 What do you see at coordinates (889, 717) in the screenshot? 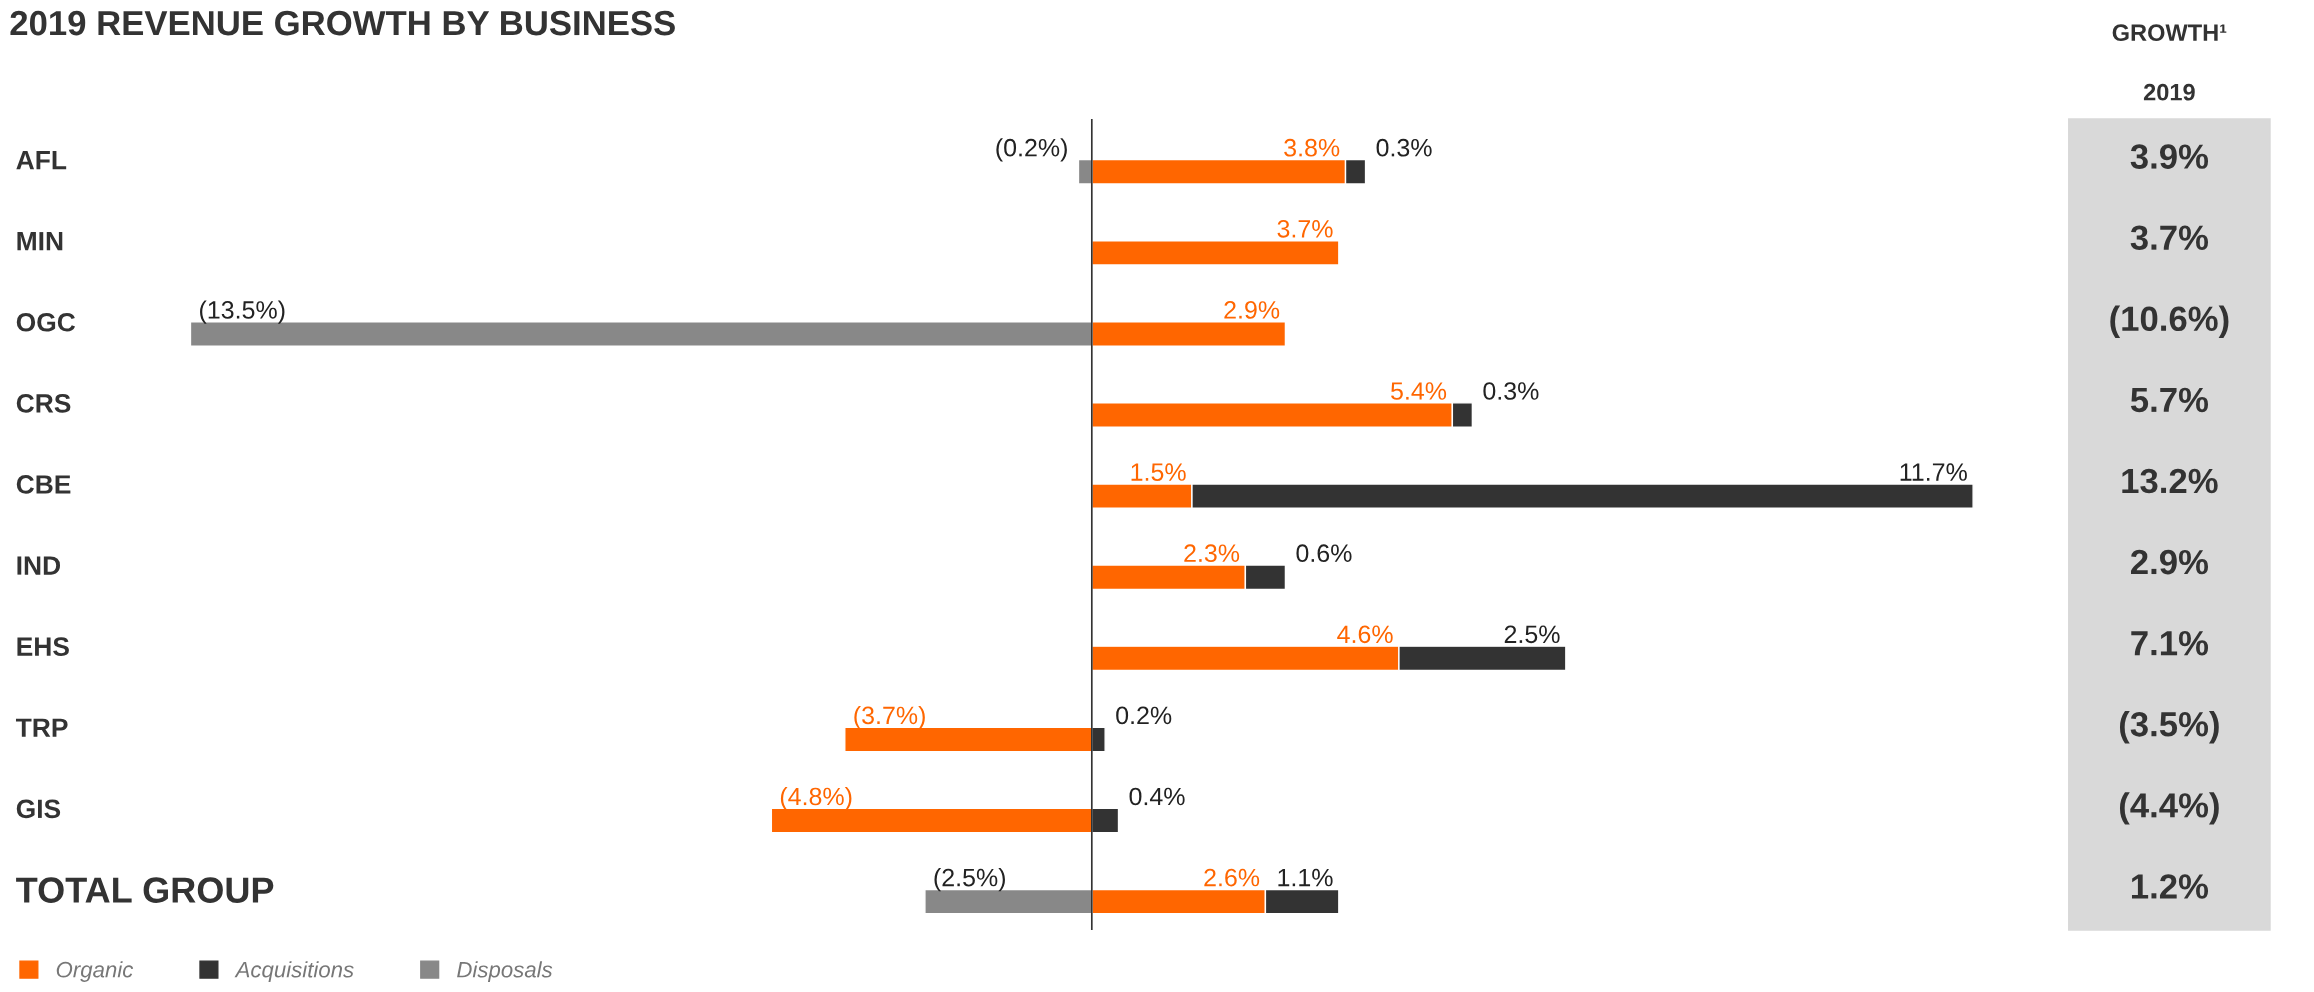
I see `data-label: (3.7%)` at bounding box center [889, 717].